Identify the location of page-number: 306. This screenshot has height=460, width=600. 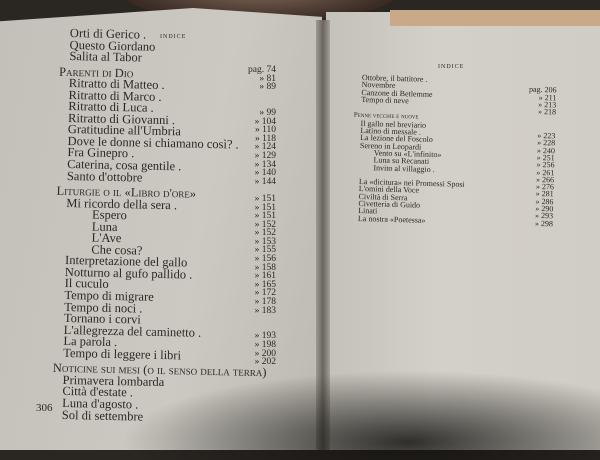
(44, 408).